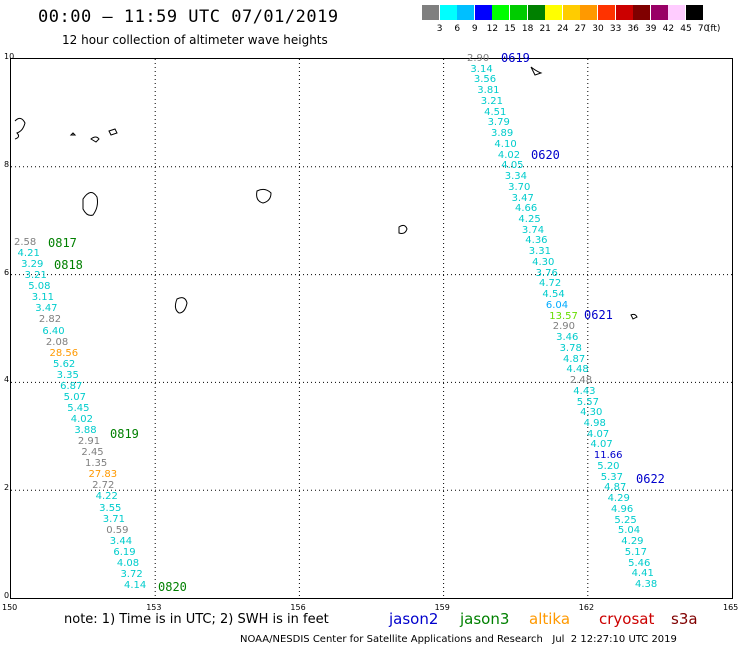 The image size is (740, 650). What do you see at coordinates (601, 445) in the screenshot?
I see `east-track-wave-height: 4.07` at bounding box center [601, 445].